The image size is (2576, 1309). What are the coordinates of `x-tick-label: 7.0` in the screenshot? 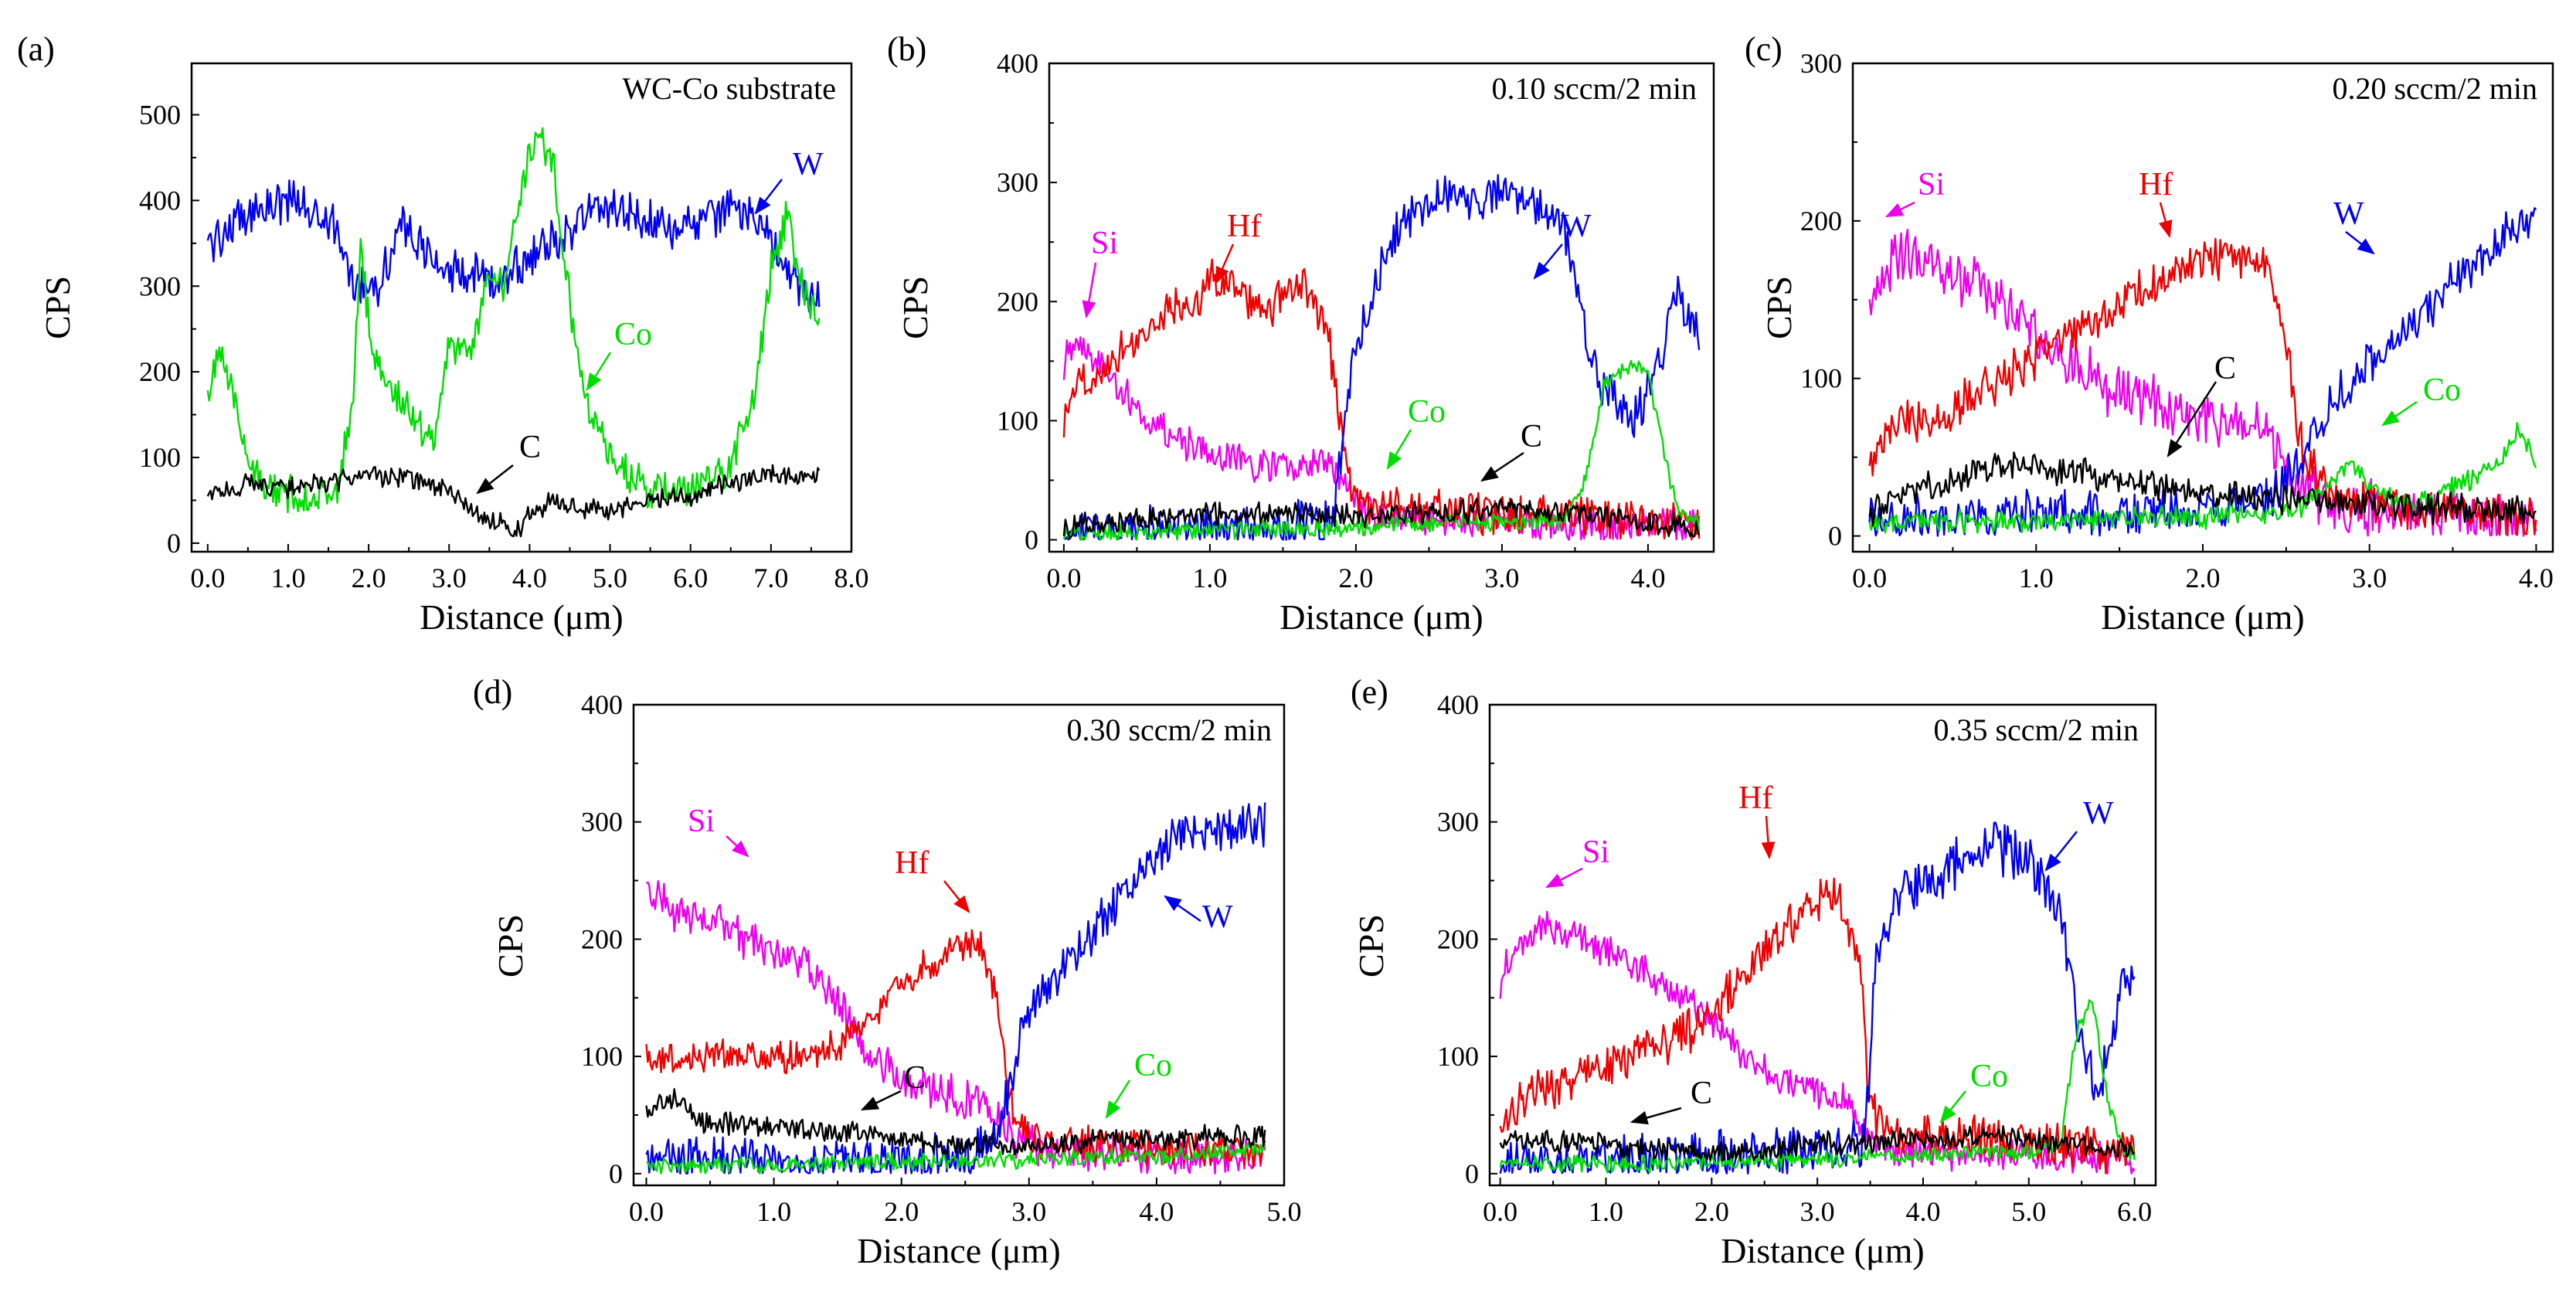 It's located at (770, 578).